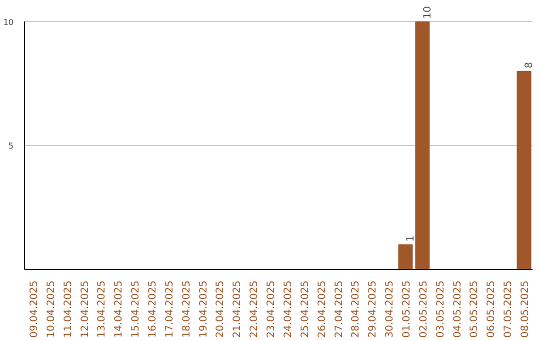 This screenshot has width=540, height=340. What do you see at coordinates (11, 146) in the screenshot?
I see `y-tick-label: 5` at bounding box center [11, 146].